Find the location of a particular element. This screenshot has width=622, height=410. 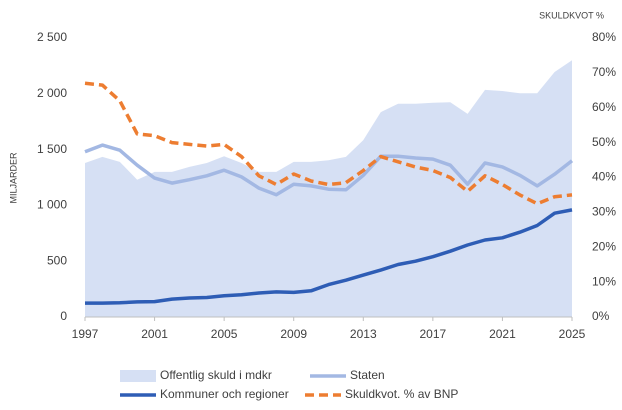

line is located at coordinates (329, 170).